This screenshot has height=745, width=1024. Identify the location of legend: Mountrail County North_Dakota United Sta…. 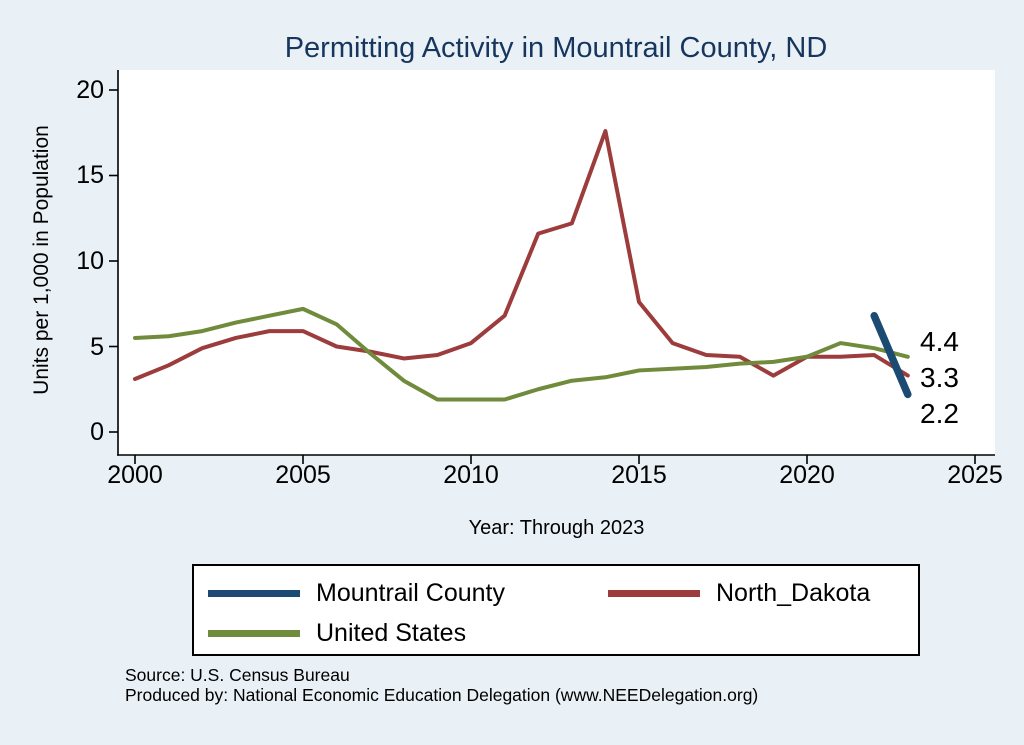
(556, 610).